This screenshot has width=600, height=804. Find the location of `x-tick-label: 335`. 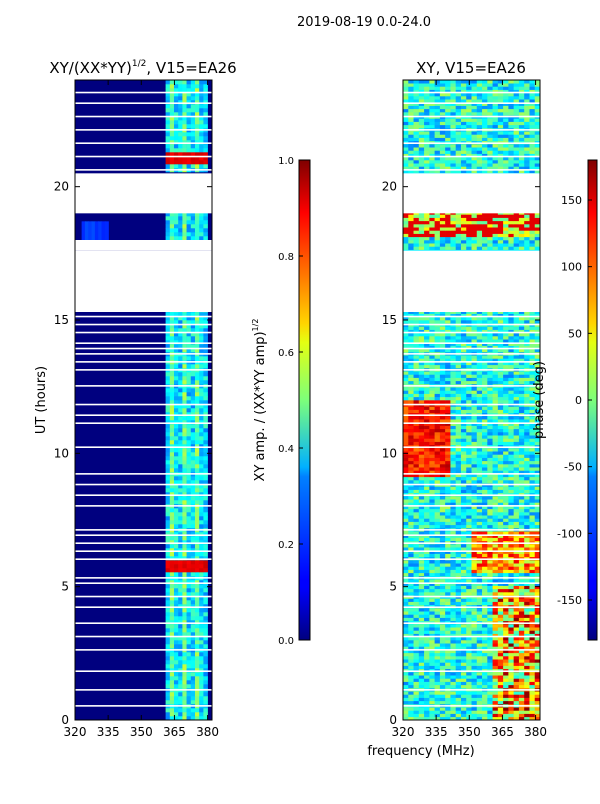

x-tick-label: 335 is located at coordinates (108, 732).